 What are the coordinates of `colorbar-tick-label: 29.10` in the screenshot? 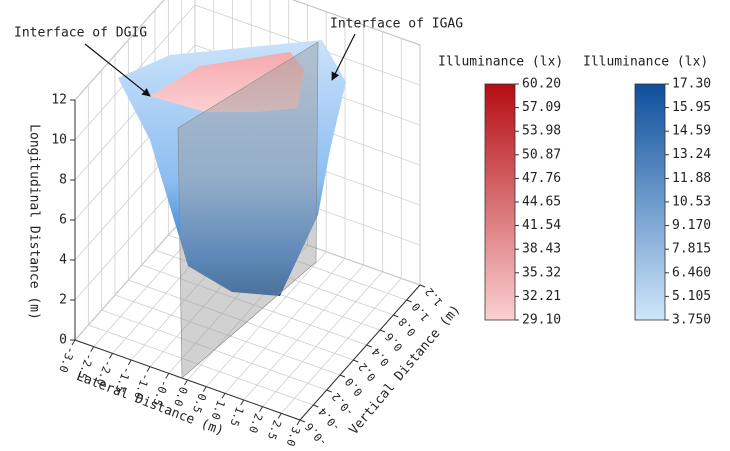 It's located at (541, 320).